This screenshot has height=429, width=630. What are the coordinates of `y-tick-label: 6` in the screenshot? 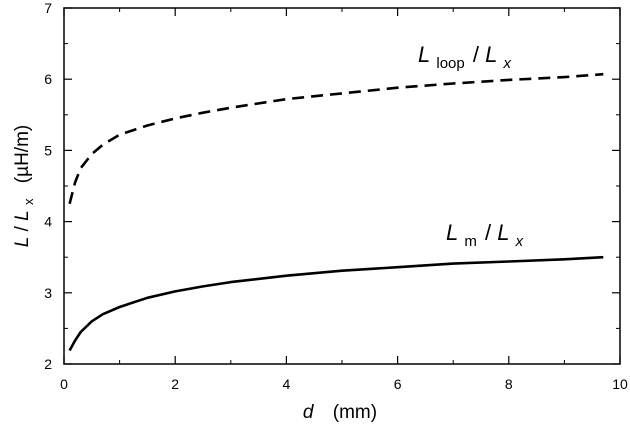 It's located at (48, 79).